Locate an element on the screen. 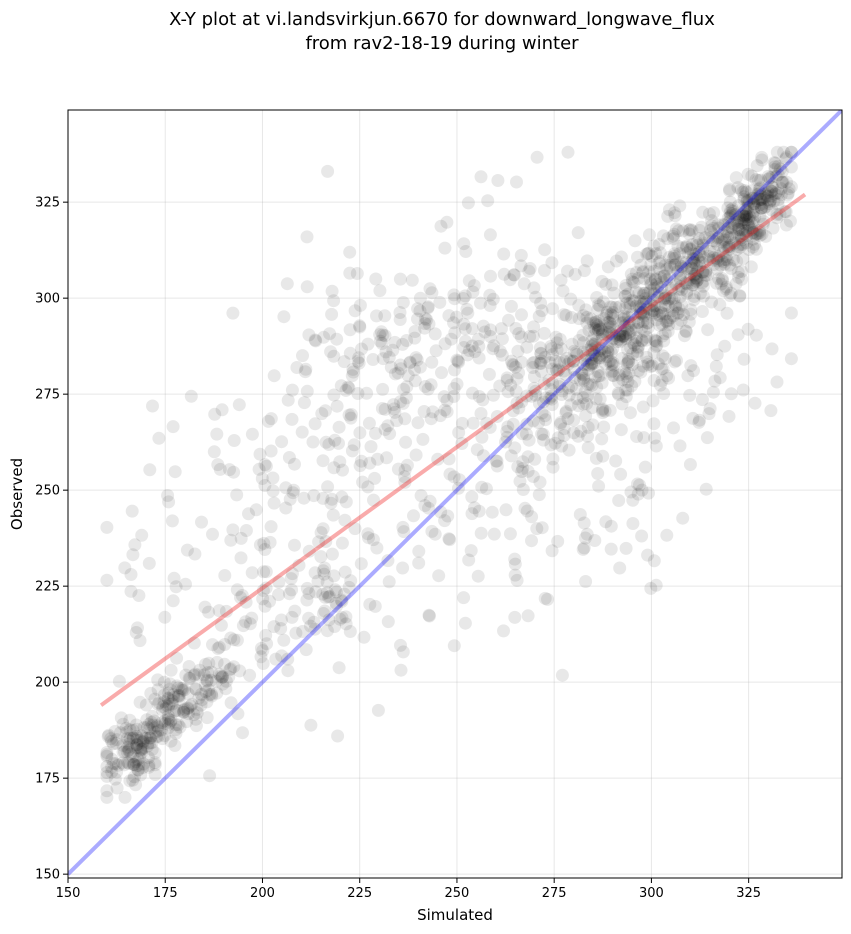 The height and width of the screenshot is (934, 851). chart-title-line2: from rav2-18-19 during winter is located at coordinates (442, 43).